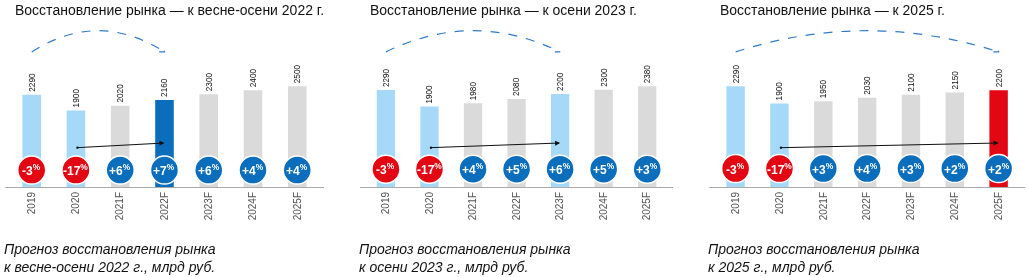  Describe the element at coordinates (465, 258) in the screenshot. I see `text: Прогноз восстановления рынка к осени 2023 г., млрд руб.` at that location.